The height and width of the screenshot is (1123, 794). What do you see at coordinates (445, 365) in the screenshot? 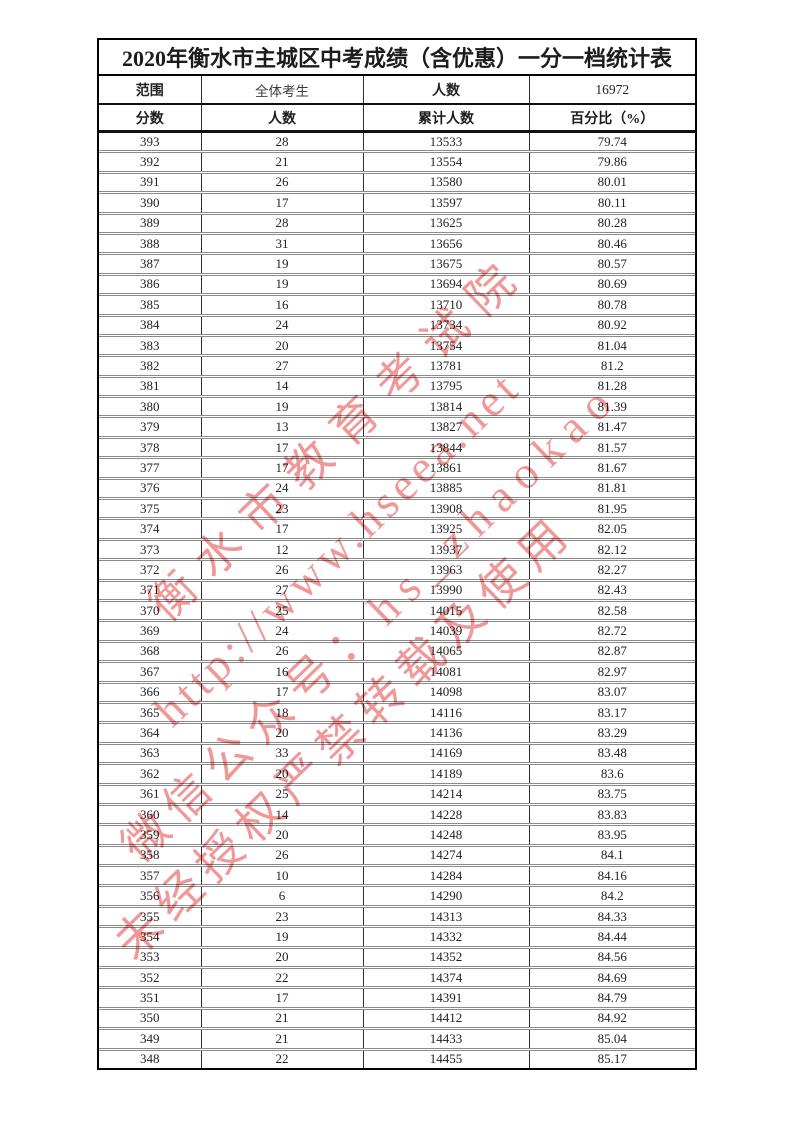
I see `cumulative-cell: 13781` at bounding box center [445, 365].